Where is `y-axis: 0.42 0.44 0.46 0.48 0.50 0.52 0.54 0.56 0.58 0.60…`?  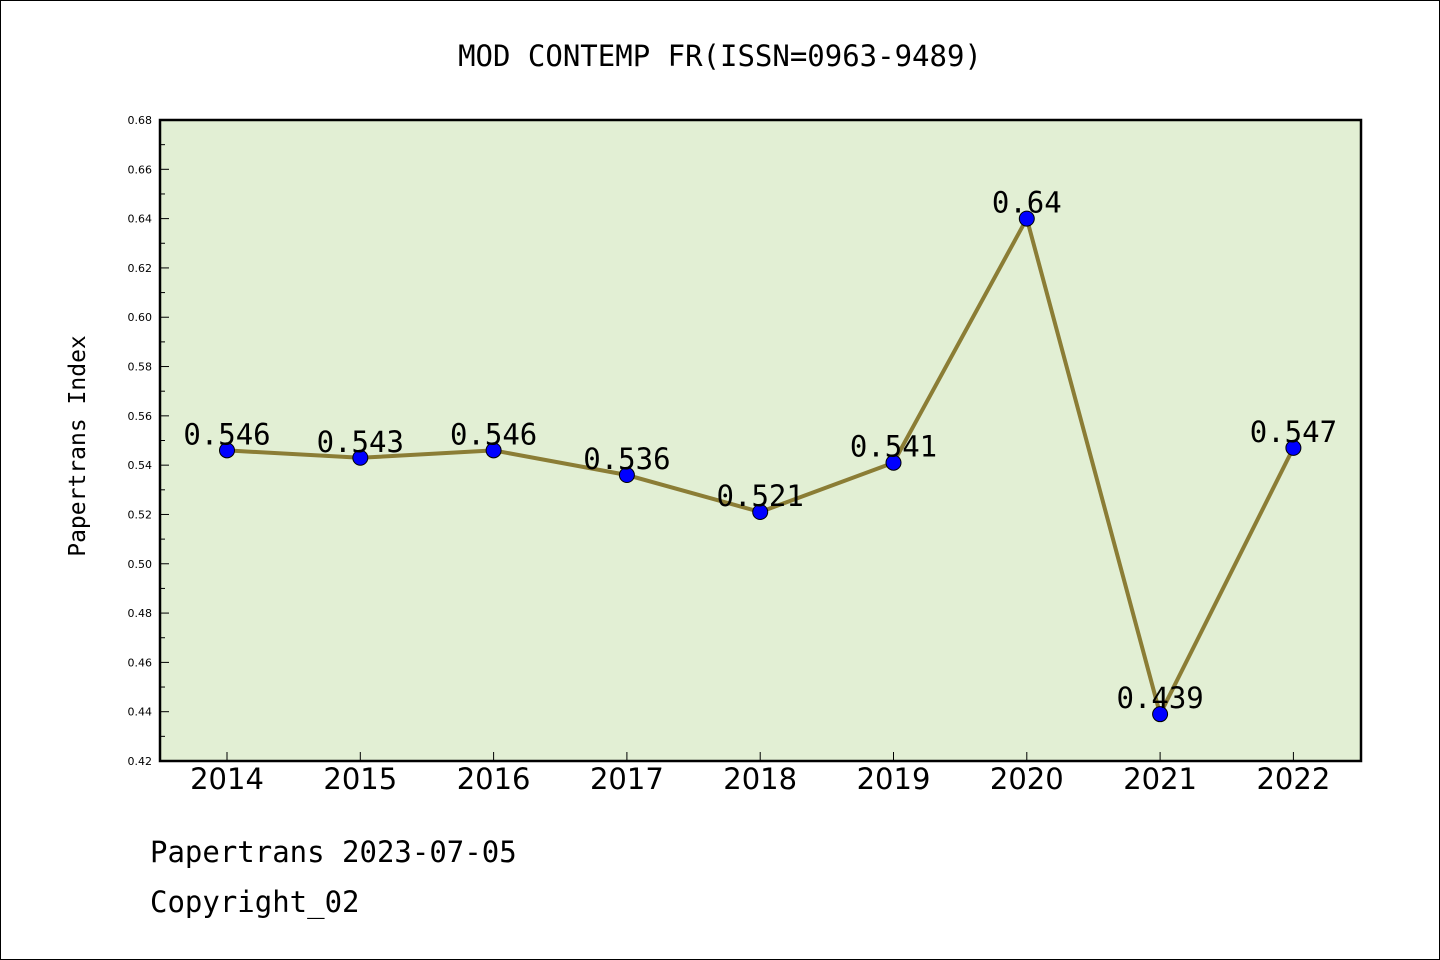 y-axis: 0.42 0.44 0.46 0.48 0.50 0.52 0.54 0.56 0.58 0.60… is located at coordinates (148, 441).